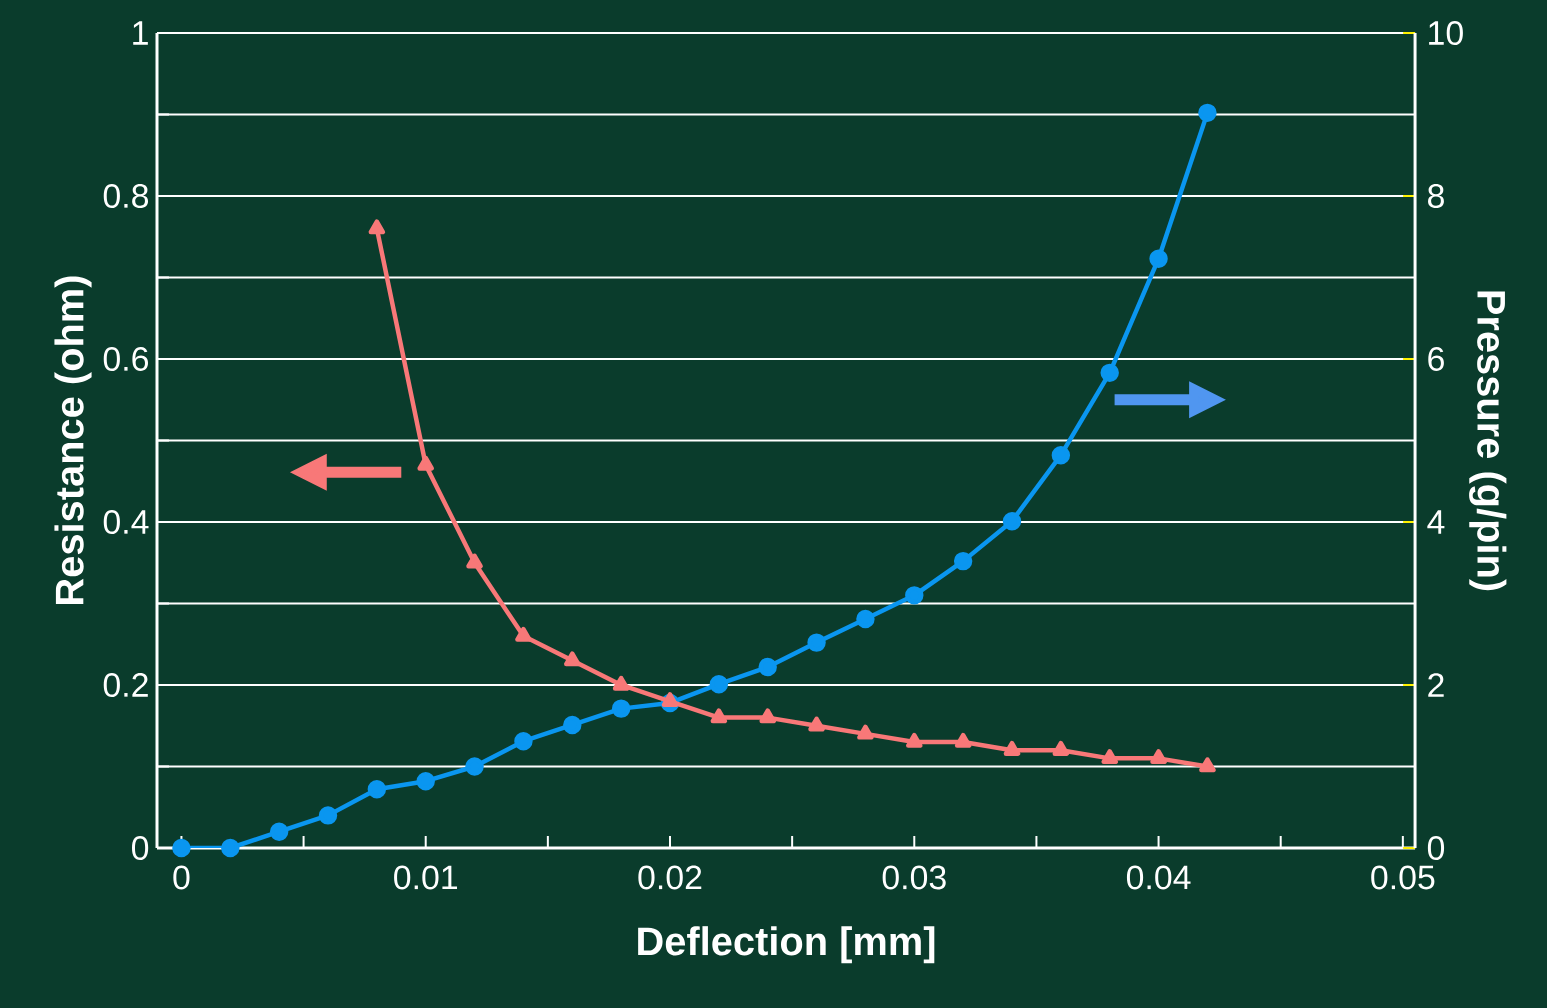 The image size is (1547, 1008). What do you see at coordinates (1446, 32) in the screenshot?
I see `y2-tick-label: 10` at bounding box center [1446, 32].